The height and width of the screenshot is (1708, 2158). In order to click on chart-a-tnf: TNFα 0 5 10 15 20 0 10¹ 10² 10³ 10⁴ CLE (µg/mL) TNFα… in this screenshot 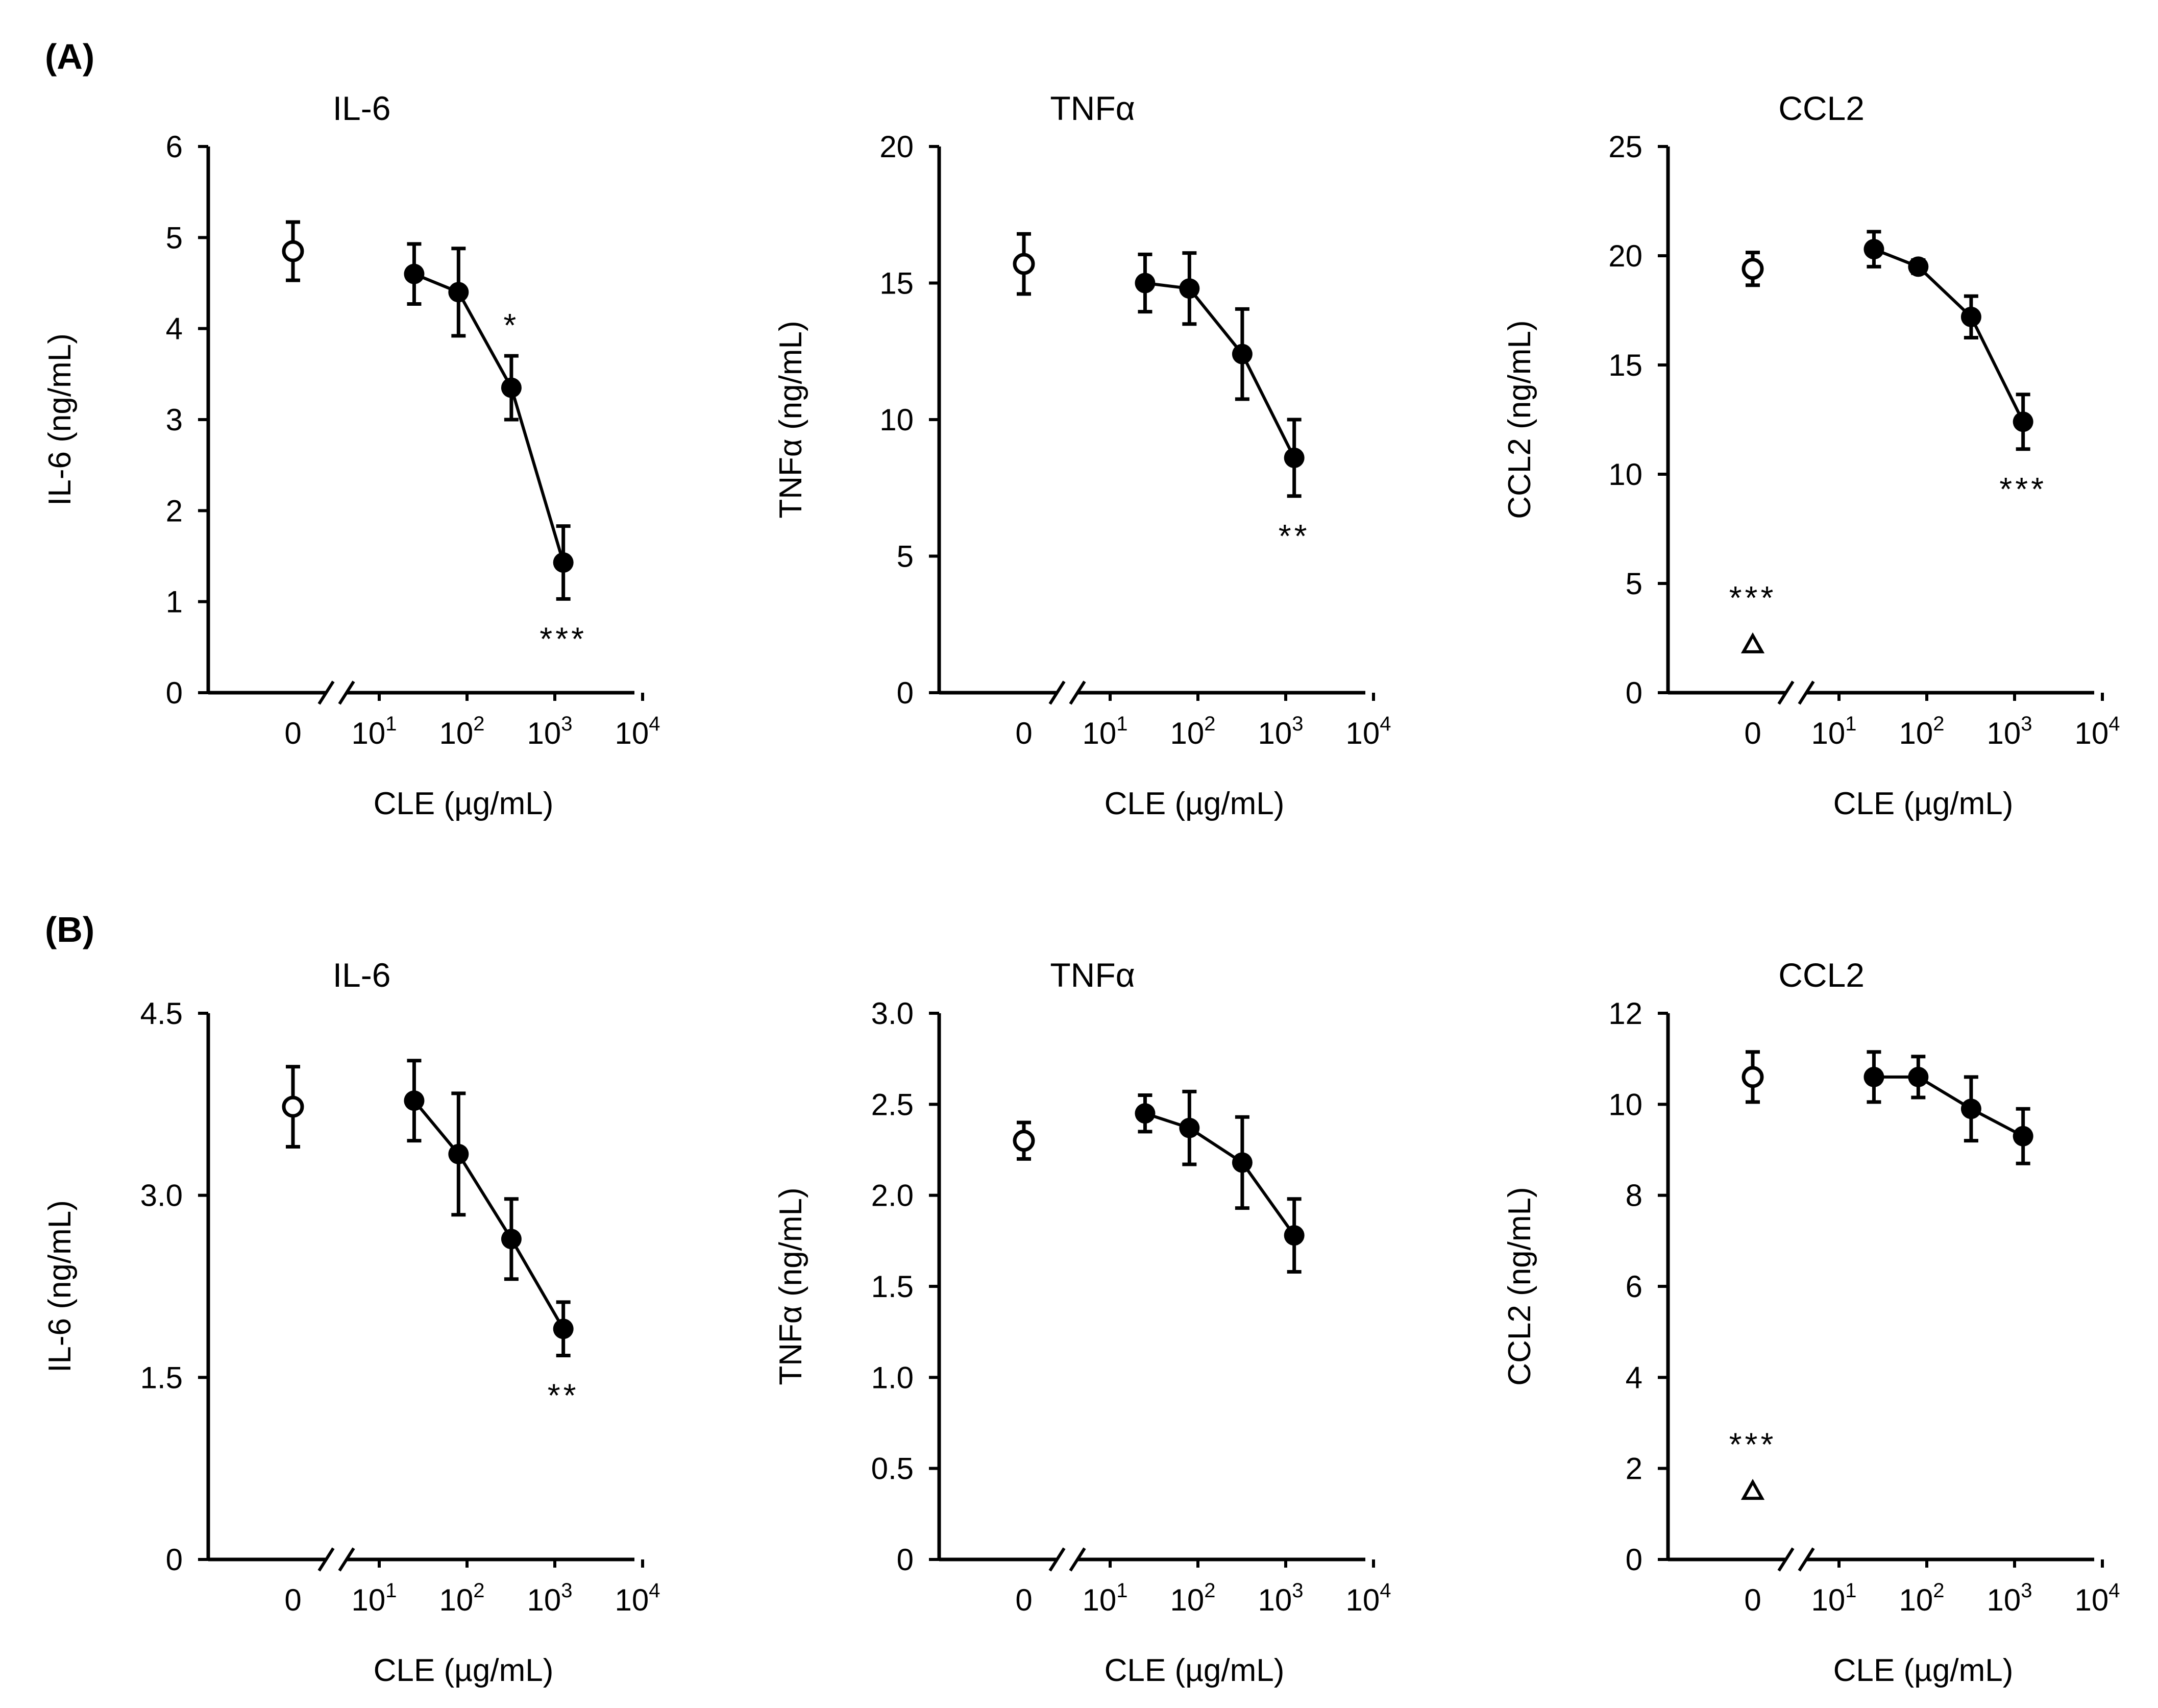, I will do `click(1082, 455)`.